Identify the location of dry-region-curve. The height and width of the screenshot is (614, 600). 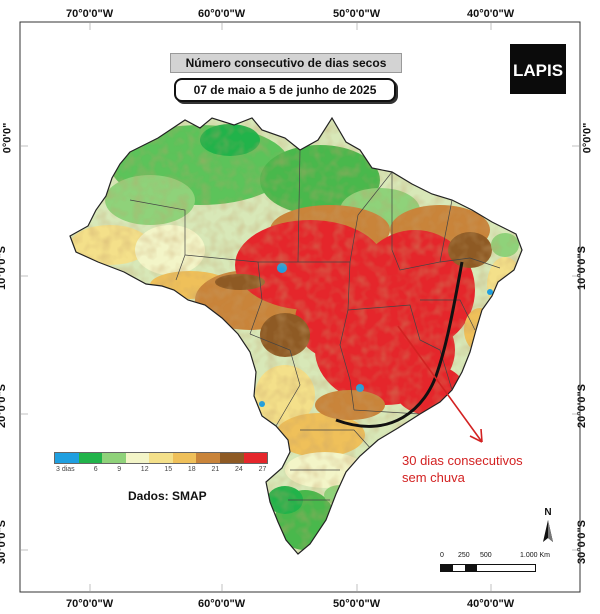
(399, 344).